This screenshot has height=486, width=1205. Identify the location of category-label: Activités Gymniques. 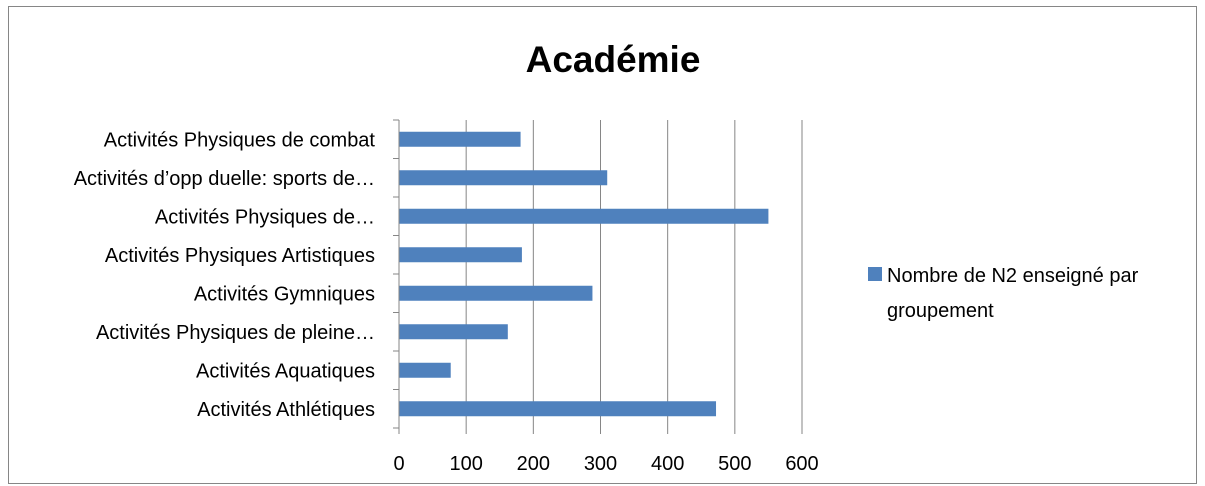
(284, 294).